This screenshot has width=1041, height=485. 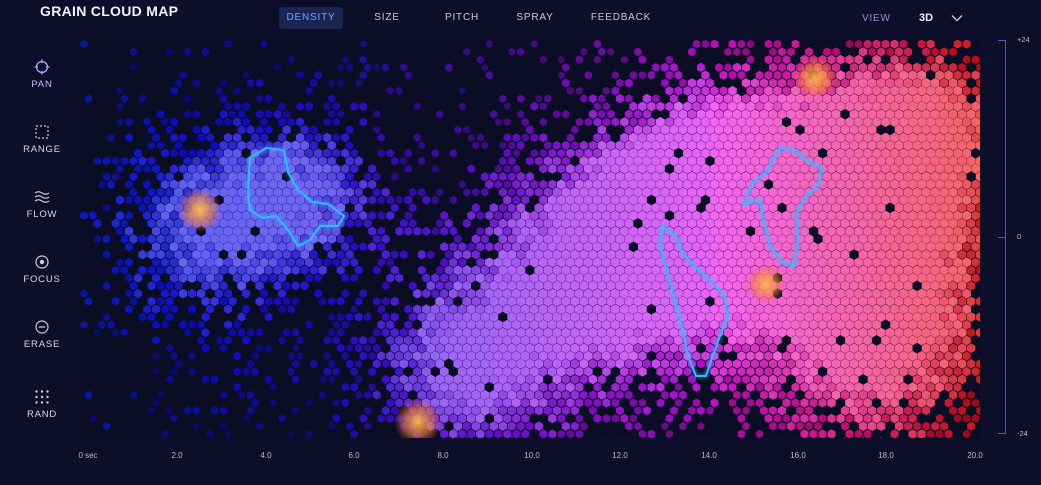 What do you see at coordinates (42, 334) in the screenshot?
I see `tool-erase: ERASE` at bounding box center [42, 334].